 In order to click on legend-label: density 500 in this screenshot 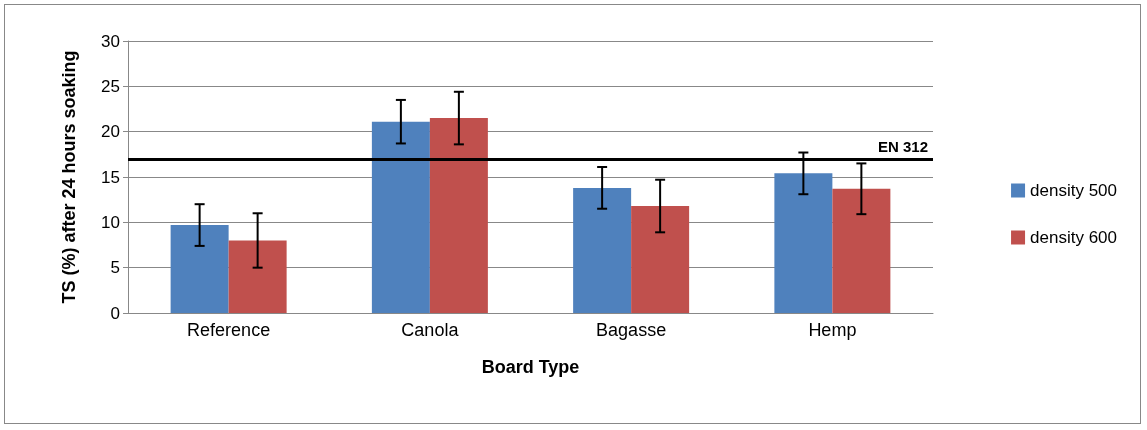, I will do `click(1073, 190)`.